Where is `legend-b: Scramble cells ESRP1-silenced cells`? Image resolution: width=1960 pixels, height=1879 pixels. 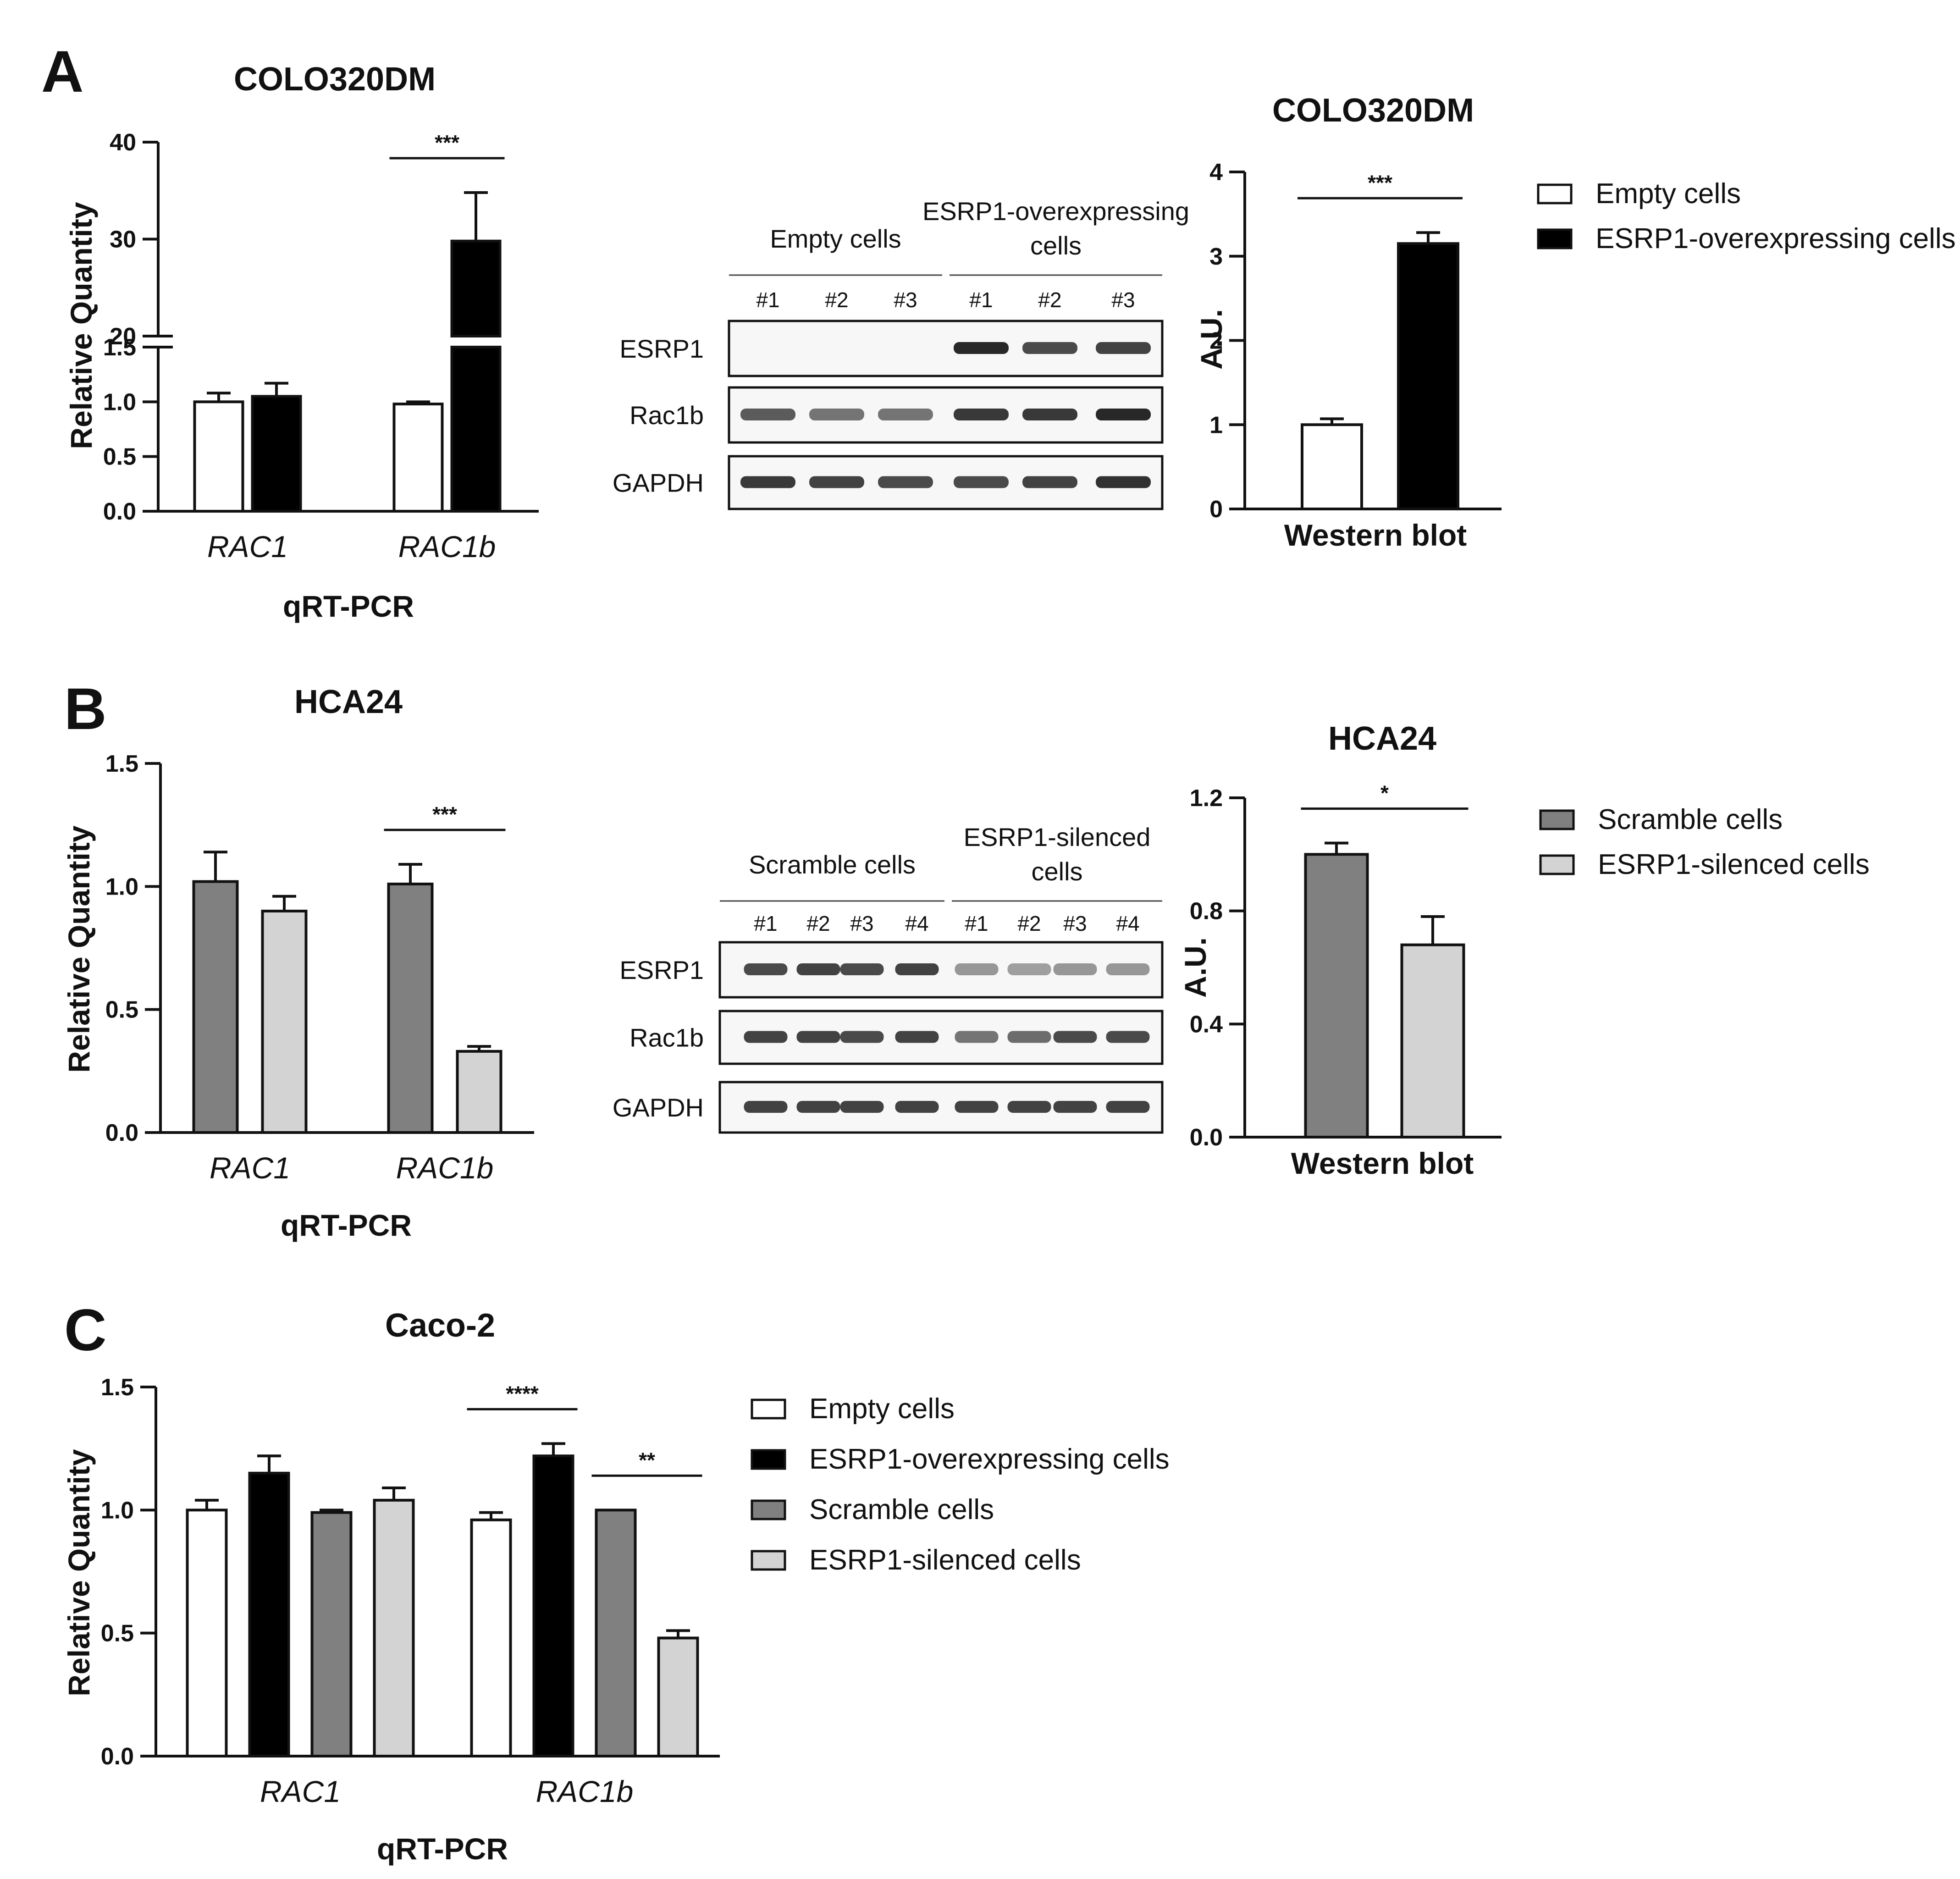
legend-b: Scramble cells ESRP1-silenced cells is located at coordinates (1705, 842).